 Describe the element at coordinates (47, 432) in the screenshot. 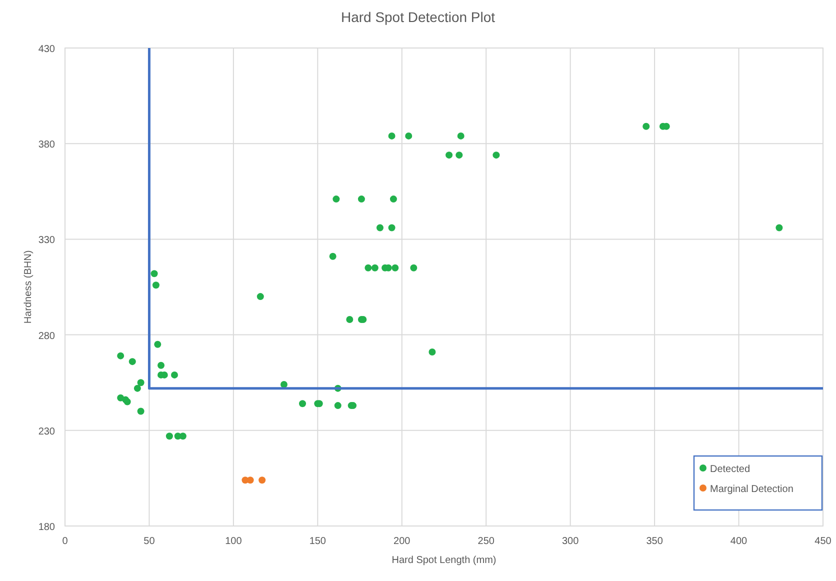

I see `y-tick-label: 230` at that location.